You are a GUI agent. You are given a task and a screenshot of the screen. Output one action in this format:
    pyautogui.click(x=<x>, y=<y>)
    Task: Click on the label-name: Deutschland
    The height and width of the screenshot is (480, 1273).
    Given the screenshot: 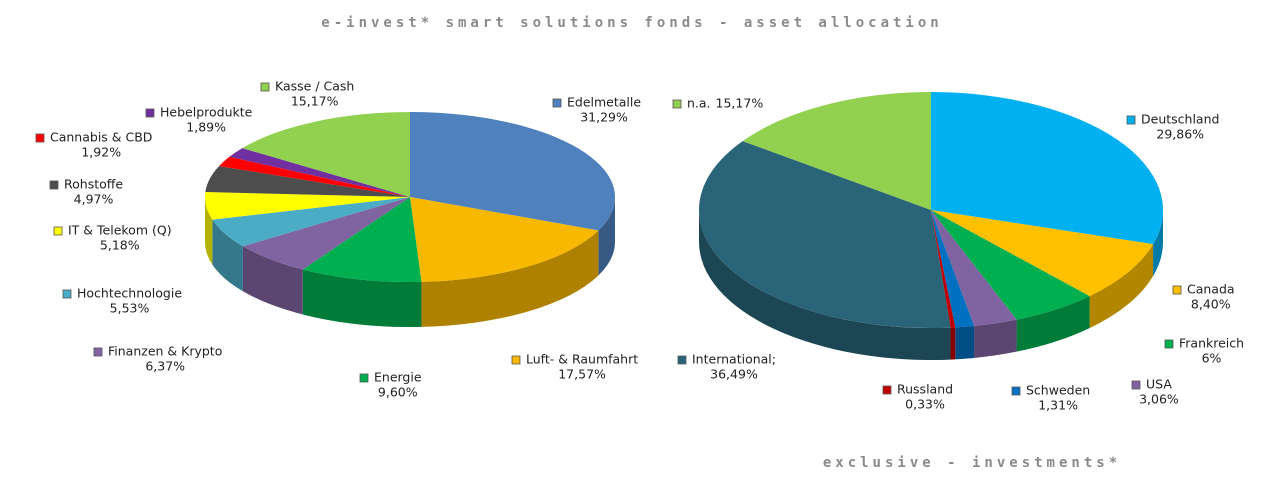 What is the action you would take?
    pyautogui.click(x=1180, y=119)
    